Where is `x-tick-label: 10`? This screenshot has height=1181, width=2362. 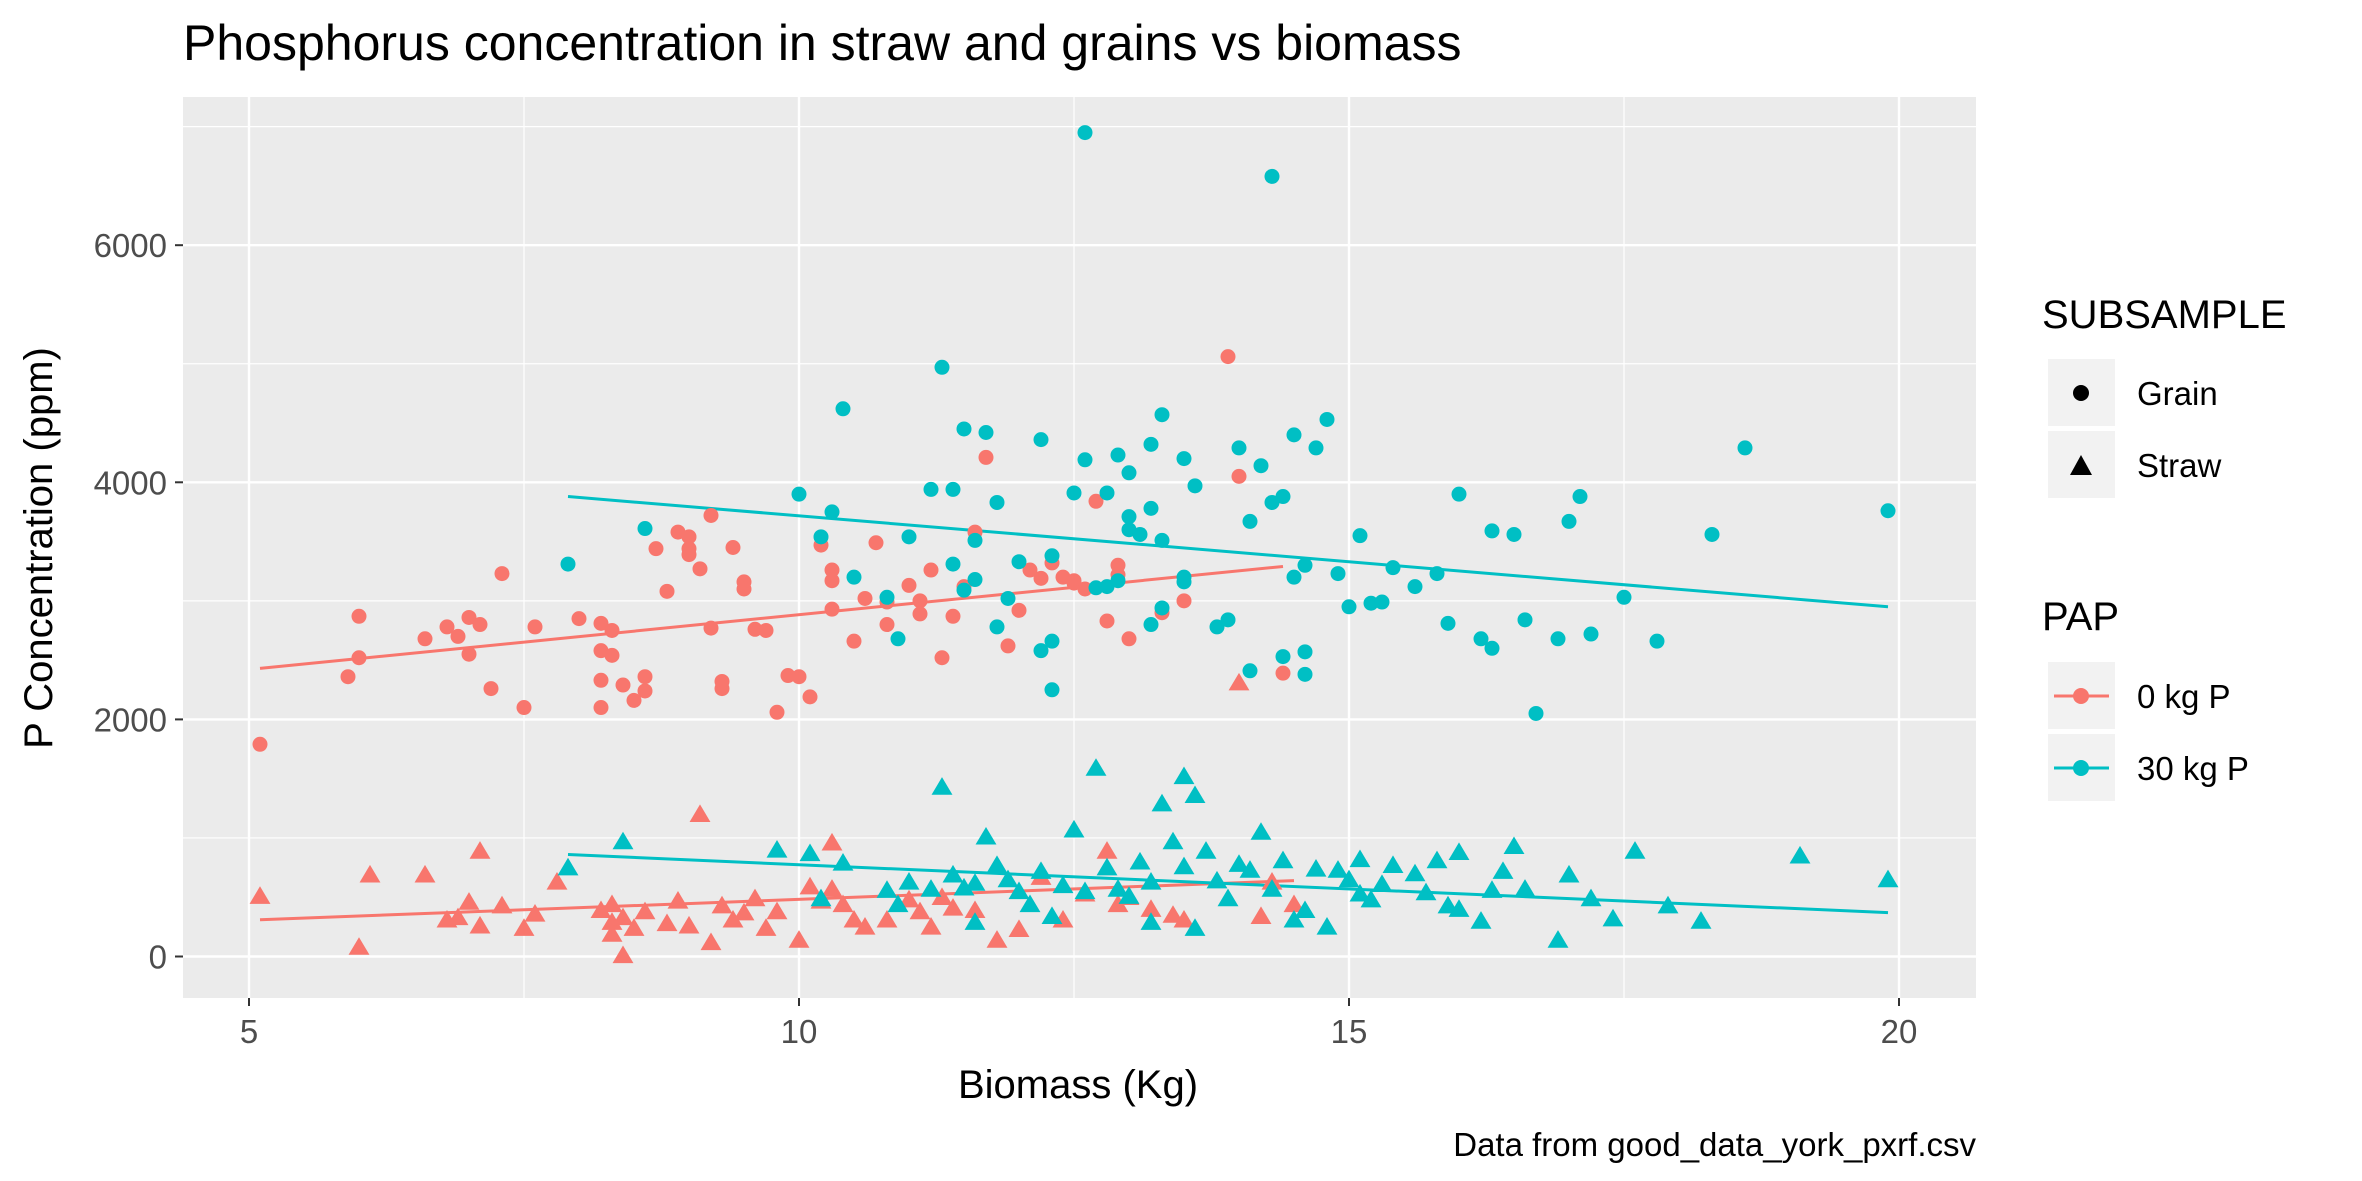 x-tick-label: 10 is located at coordinates (799, 1031).